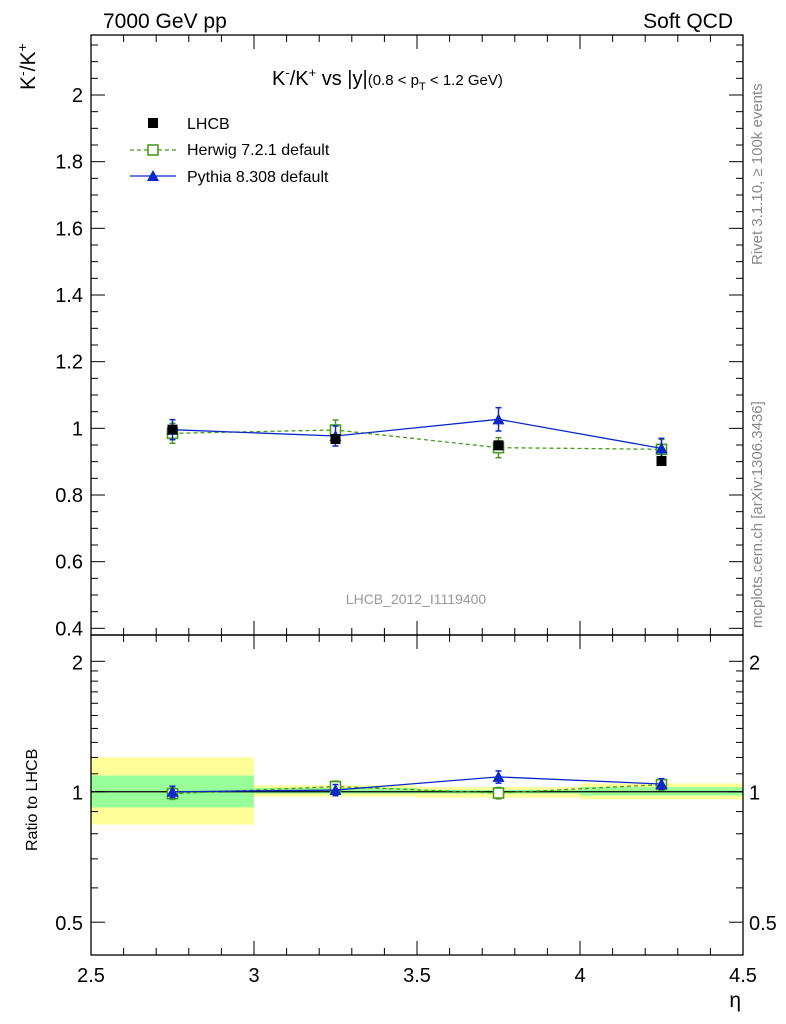  Describe the element at coordinates (258, 177) in the screenshot. I see `legend-label-pythia: Pythia 8.308 default` at that location.